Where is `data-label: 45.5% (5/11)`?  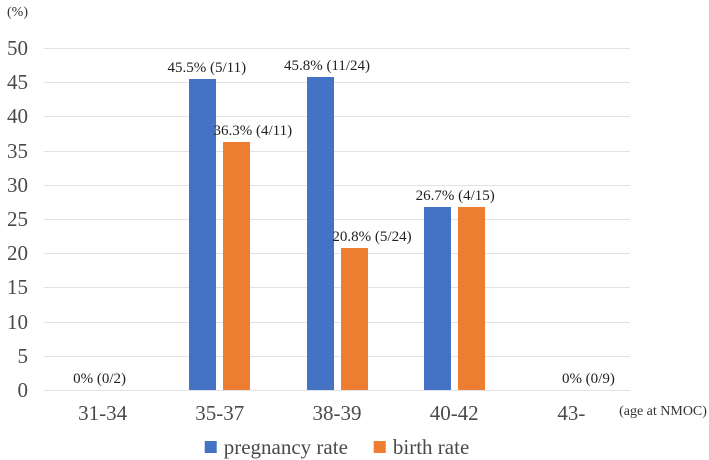 data-label: 45.5% (5/11) is located at coordinates (207, 67).